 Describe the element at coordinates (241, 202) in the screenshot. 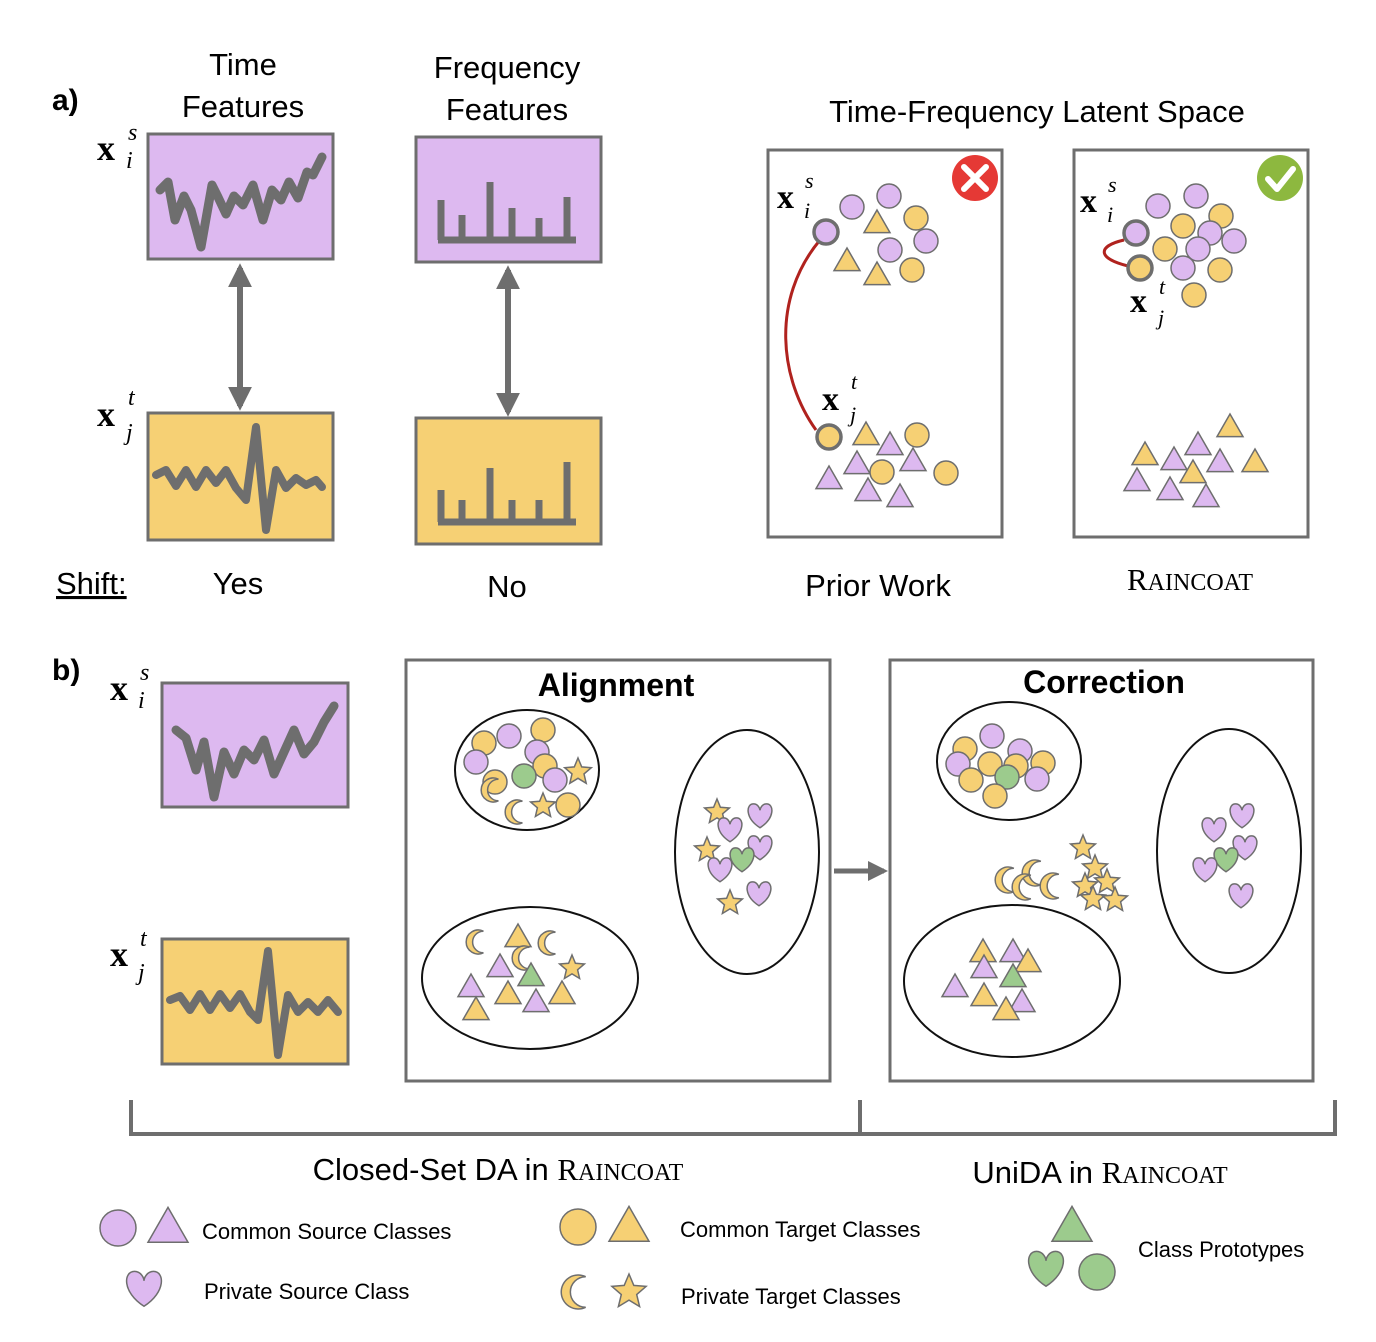

I see `source-time-signal` at that location.